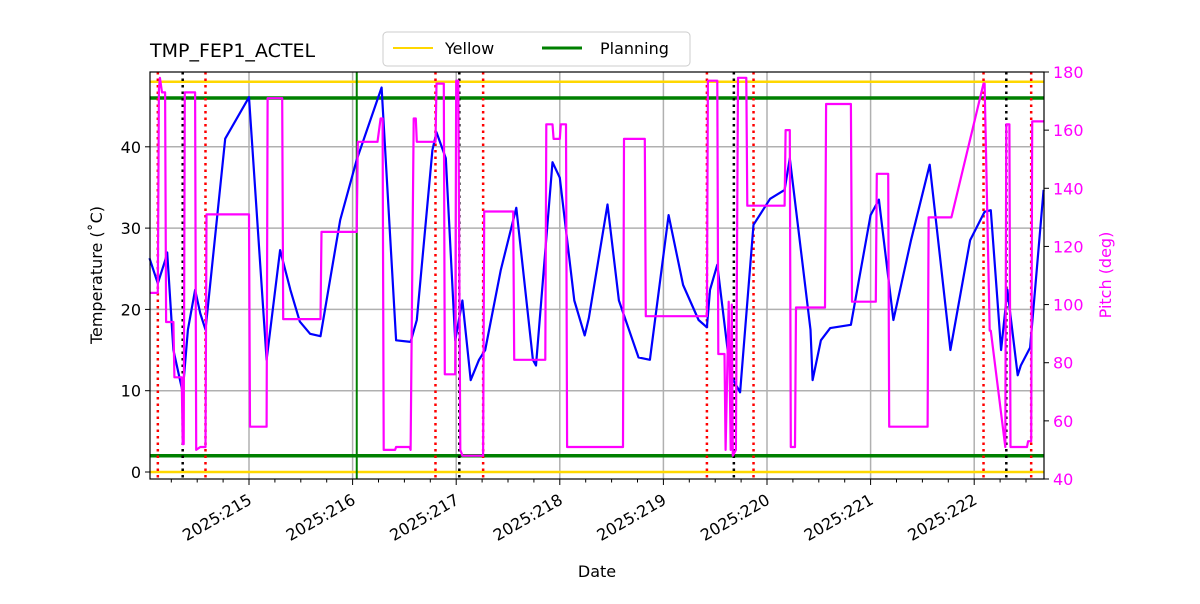  I want to click on x-tick-label: 2025:220, so click(735, 517).